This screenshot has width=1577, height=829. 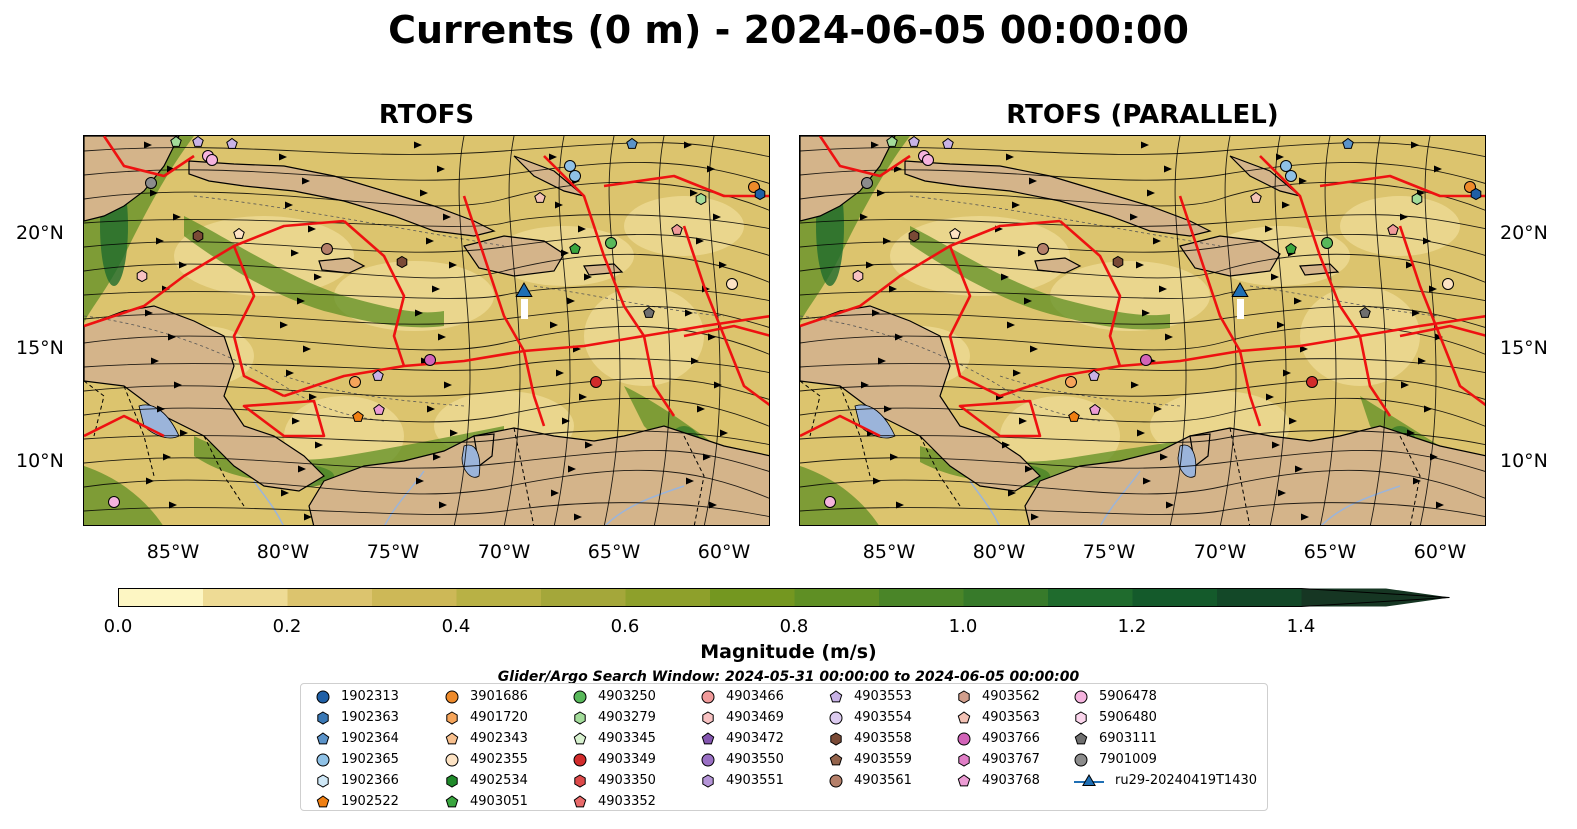 I want to click on hispaniola-land, so click(x=1230, y=256).